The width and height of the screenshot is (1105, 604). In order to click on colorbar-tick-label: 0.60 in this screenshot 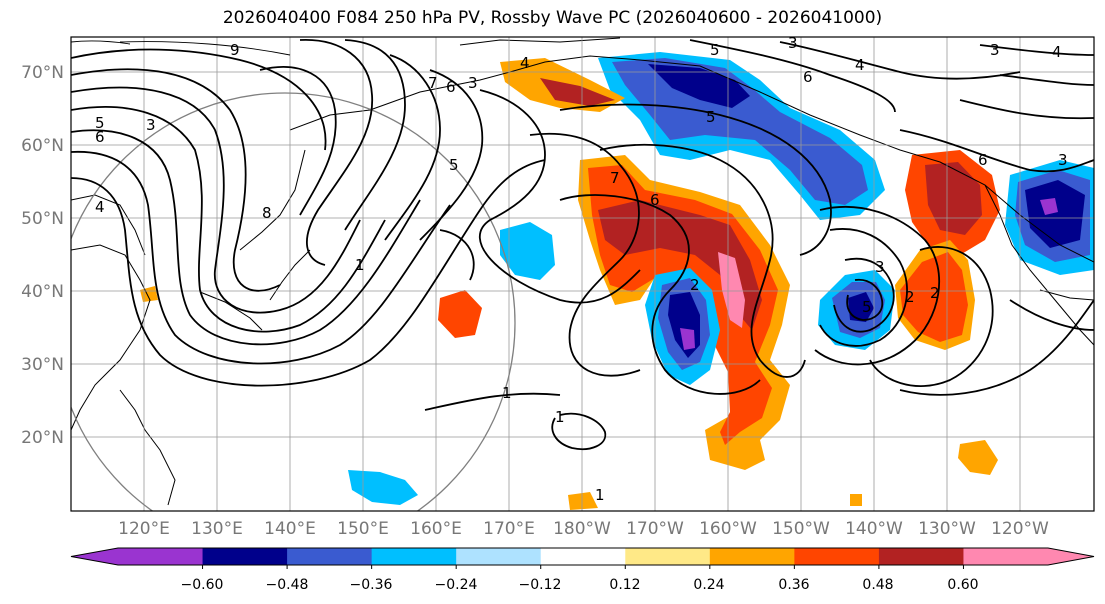, I will do `click(962, 585)`.